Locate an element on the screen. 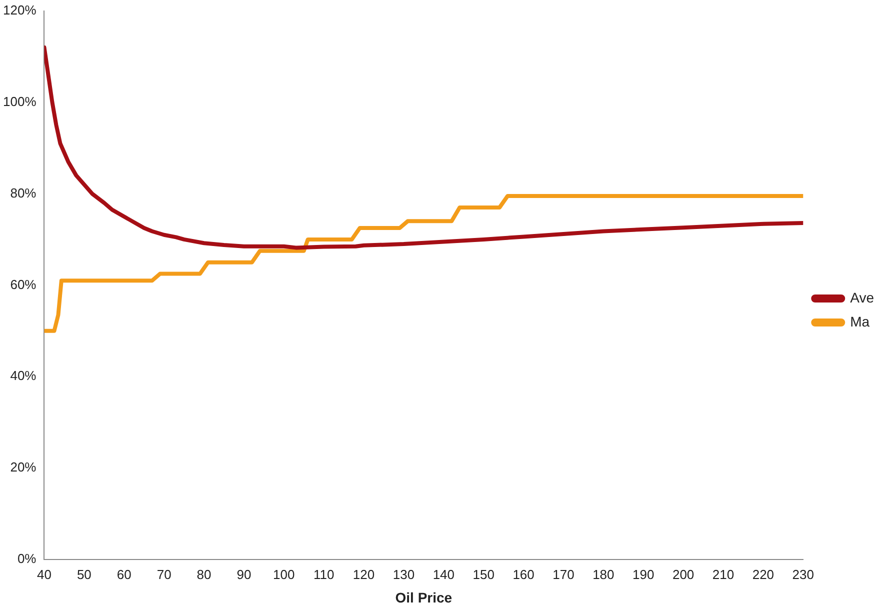 This screenshot has height=611, width=889. y-tick-label: 80% is located at coordinates (23, 192).